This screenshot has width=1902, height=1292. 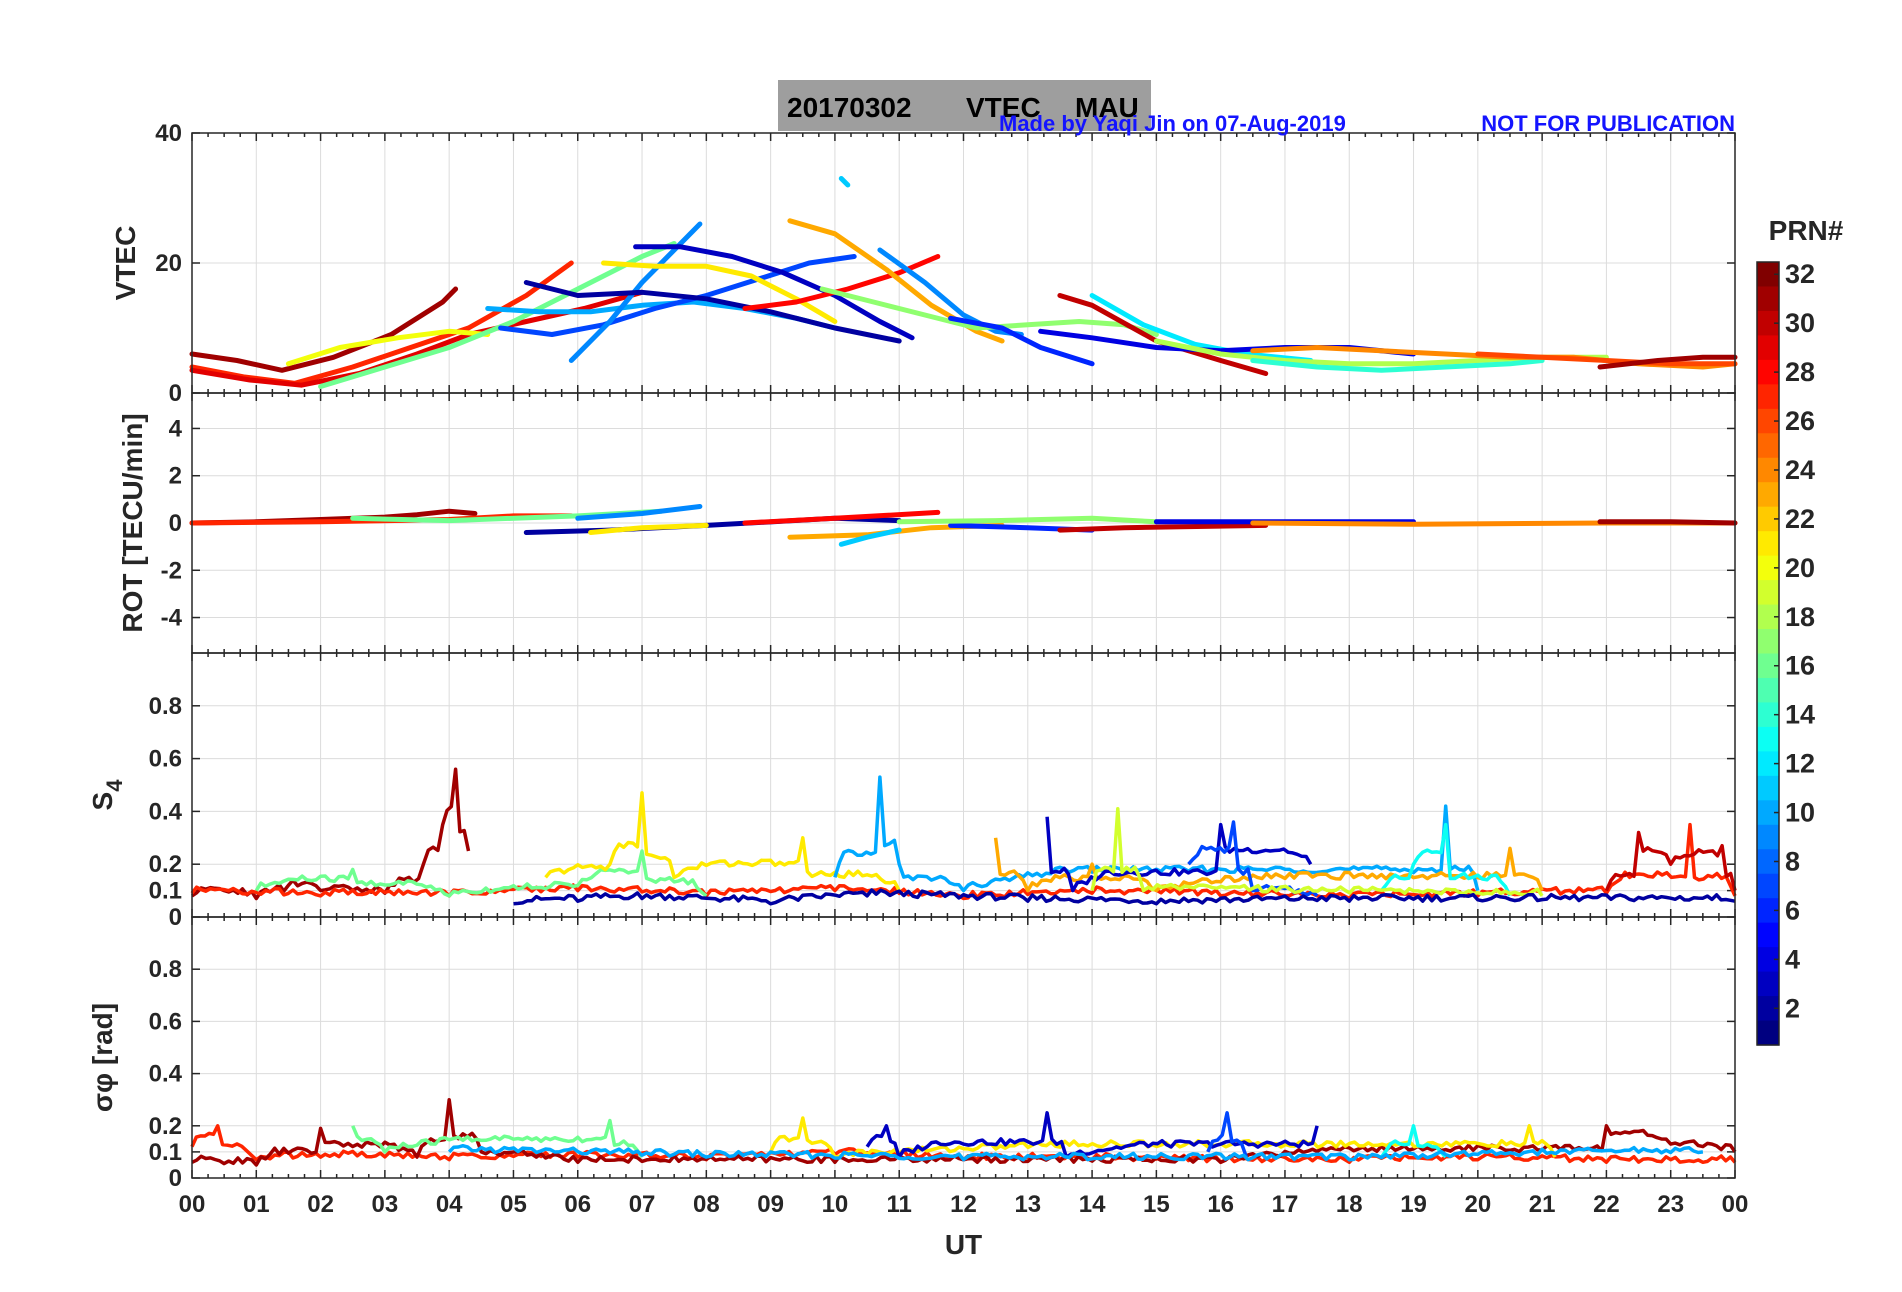 I want to click on y-axis-label: VTEC, so click(x=125, y=263).